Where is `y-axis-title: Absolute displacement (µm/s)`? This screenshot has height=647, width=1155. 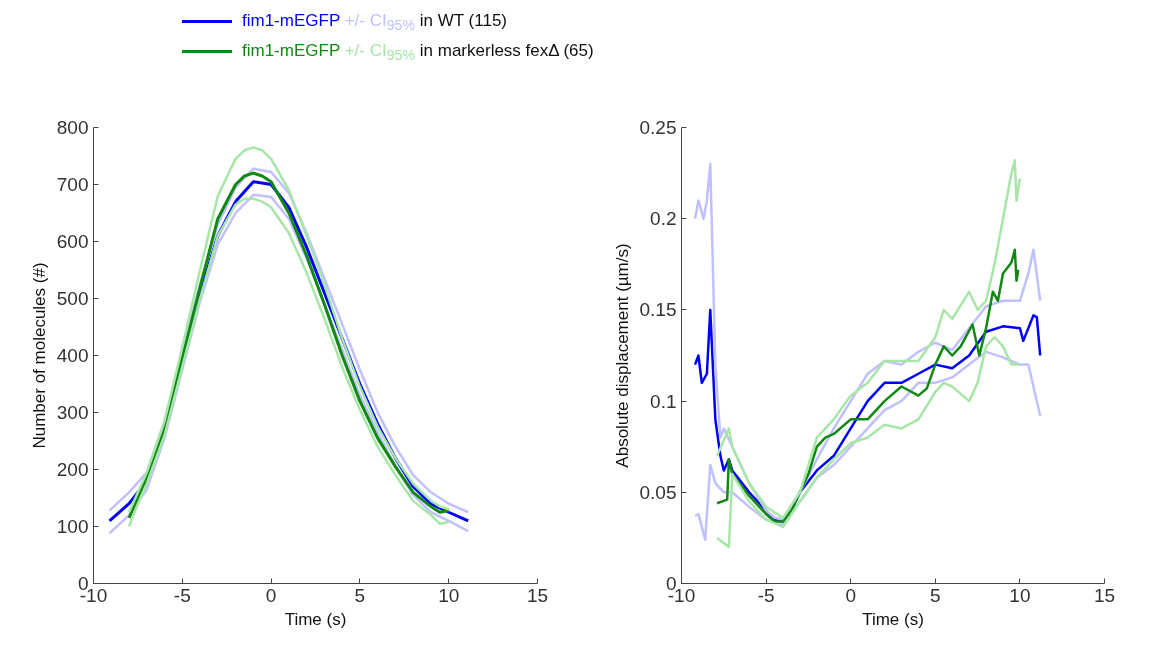
y-axis-title: Absolute displacement (µm/s) is located at coordinates (622, 355).